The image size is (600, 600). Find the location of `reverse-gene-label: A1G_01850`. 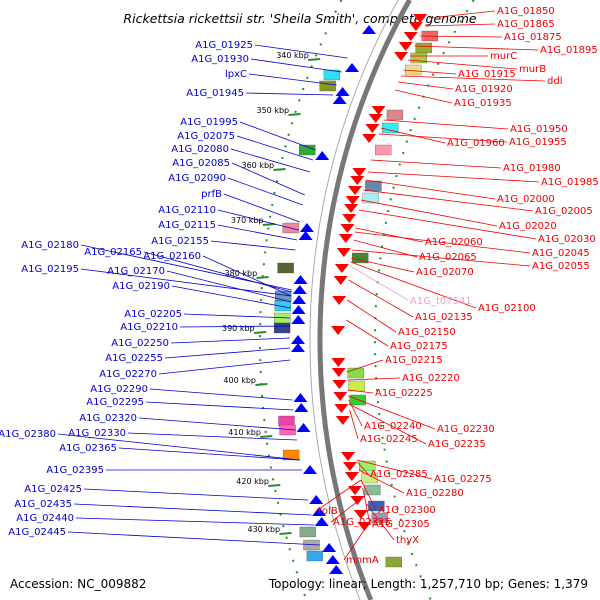

reverse-gene-label: A1G_01850 is located at coordinates (526, 11).